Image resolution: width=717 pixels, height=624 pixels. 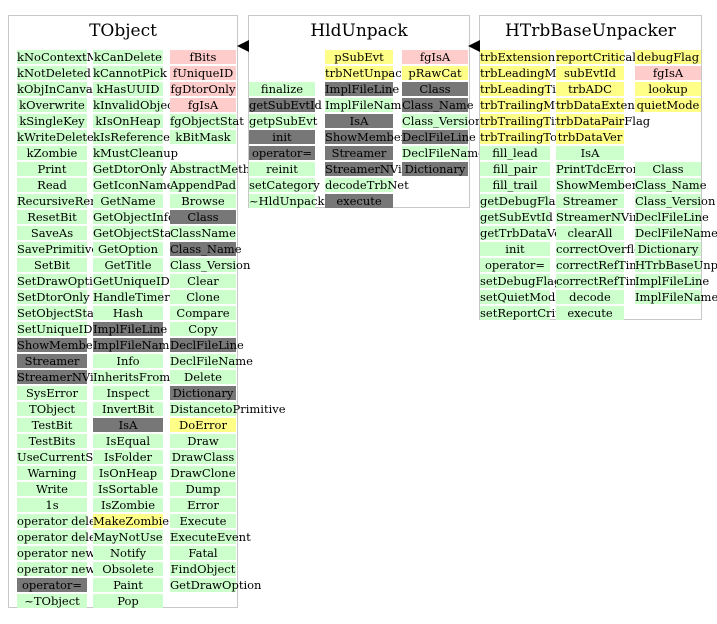 What do you see at coordinates (203, 569) in the screenshot?
I see `member-cell: FindObject` at bounding box center [203, 569].